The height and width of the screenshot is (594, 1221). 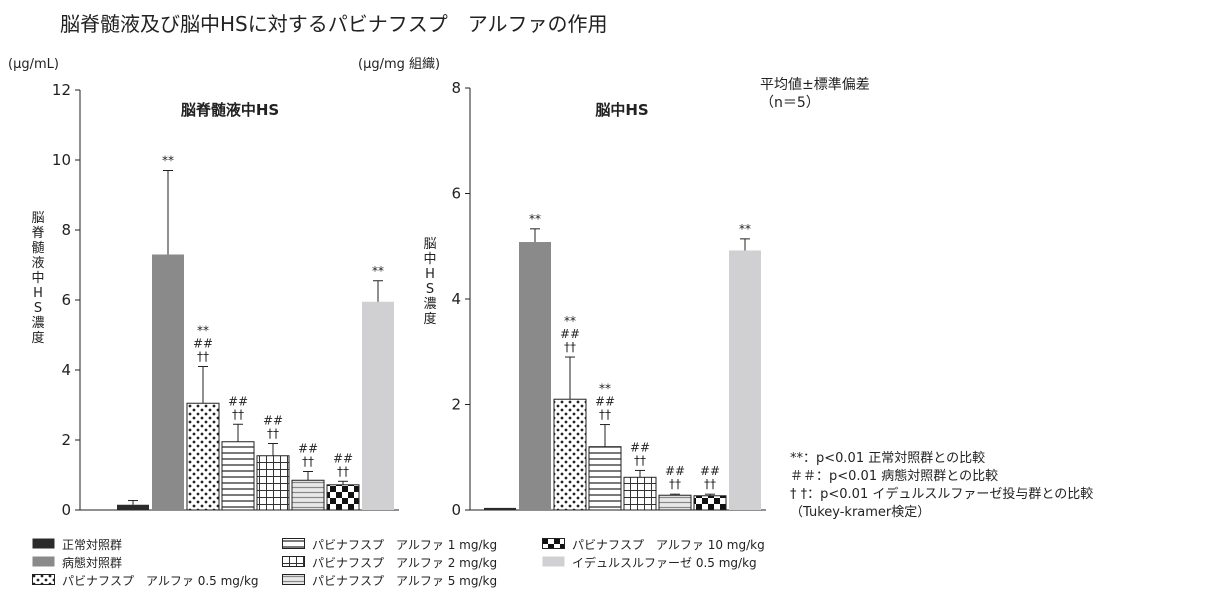 I want to click on y-axis-label-char: 髄, so click(x=37, y=248).